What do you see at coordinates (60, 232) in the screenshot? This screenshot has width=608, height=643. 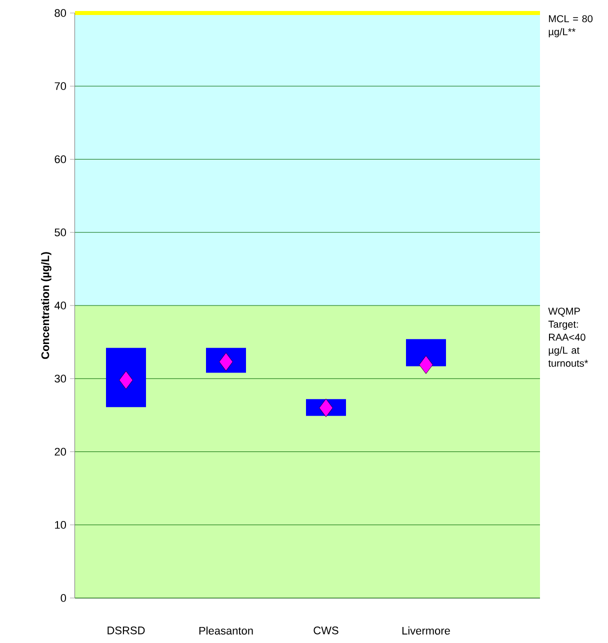 I see `y-tick-label: 50` at bounding box center [60, 232].